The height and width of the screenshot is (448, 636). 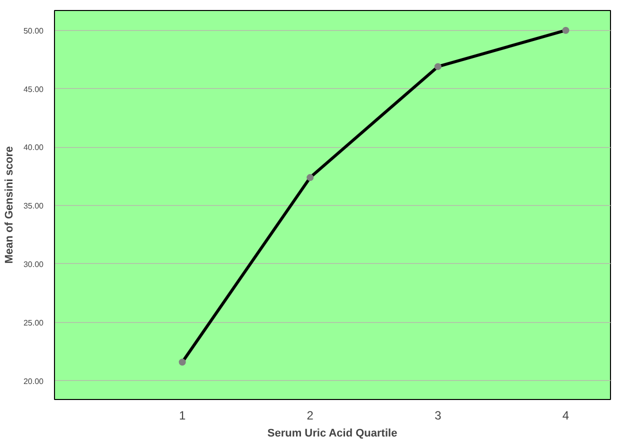 What do you see at coordinates (33, 264) in the screenshot?
I see `y-tick-label: 30.00` at bounding box center [33, 264].